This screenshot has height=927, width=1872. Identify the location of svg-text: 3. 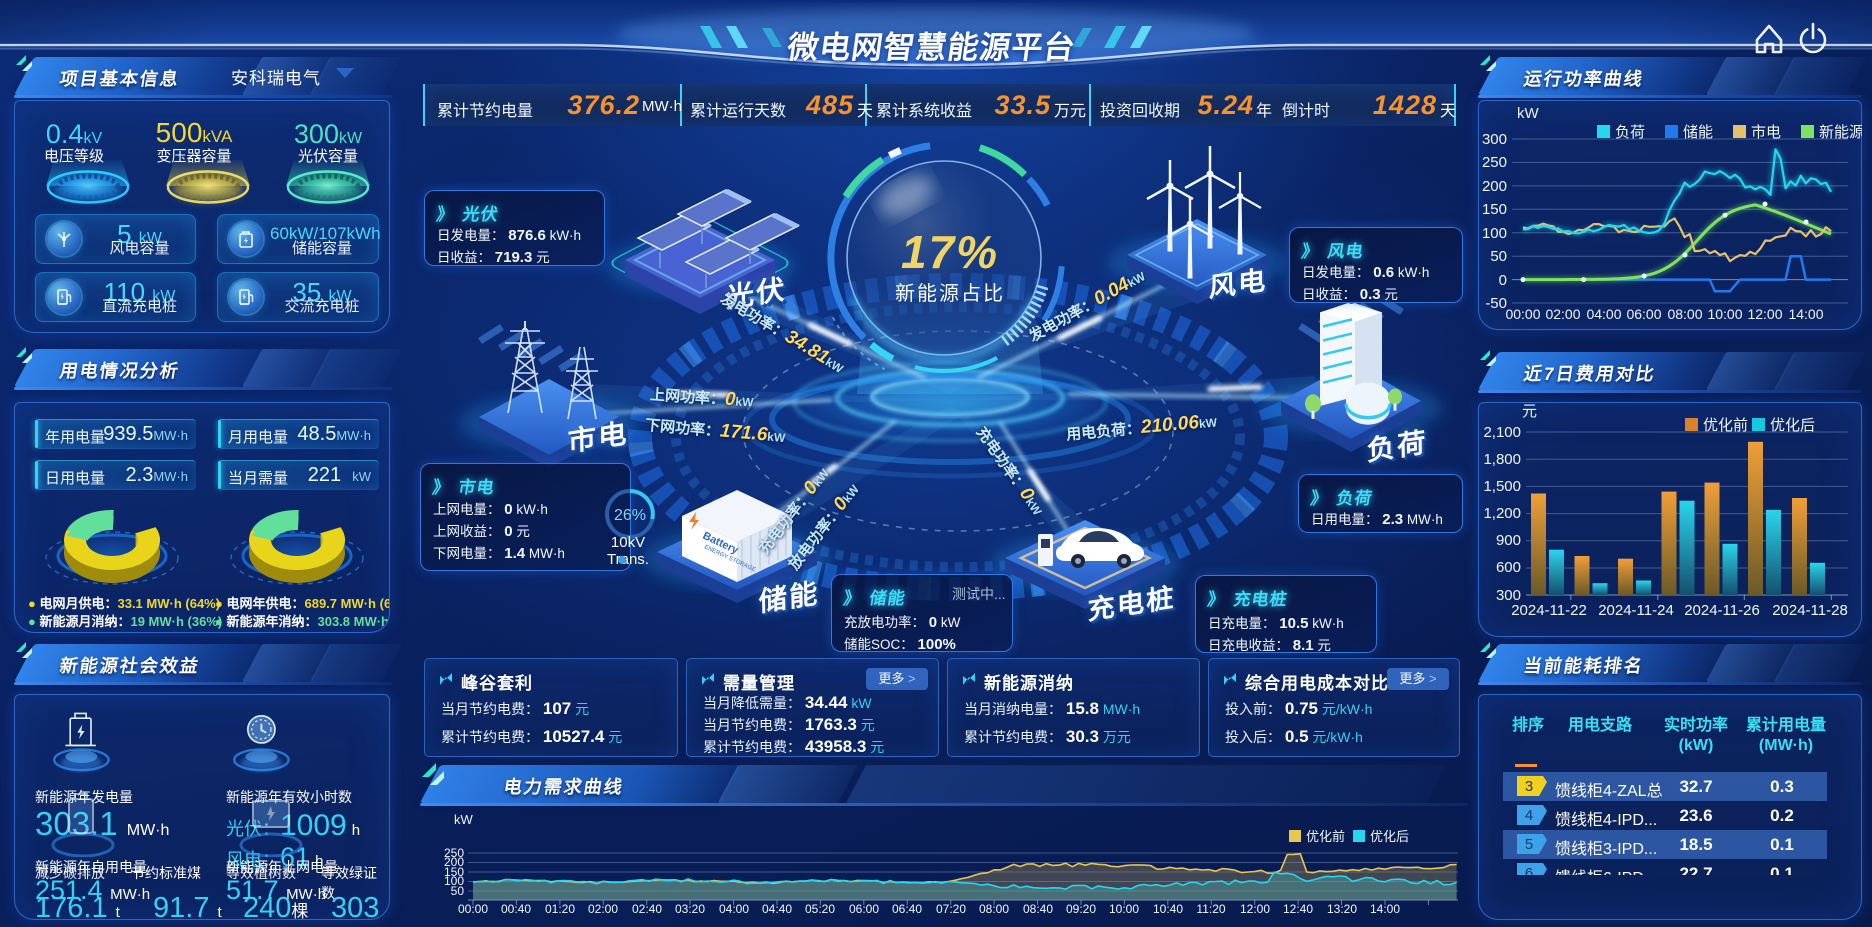
(1529, 786).